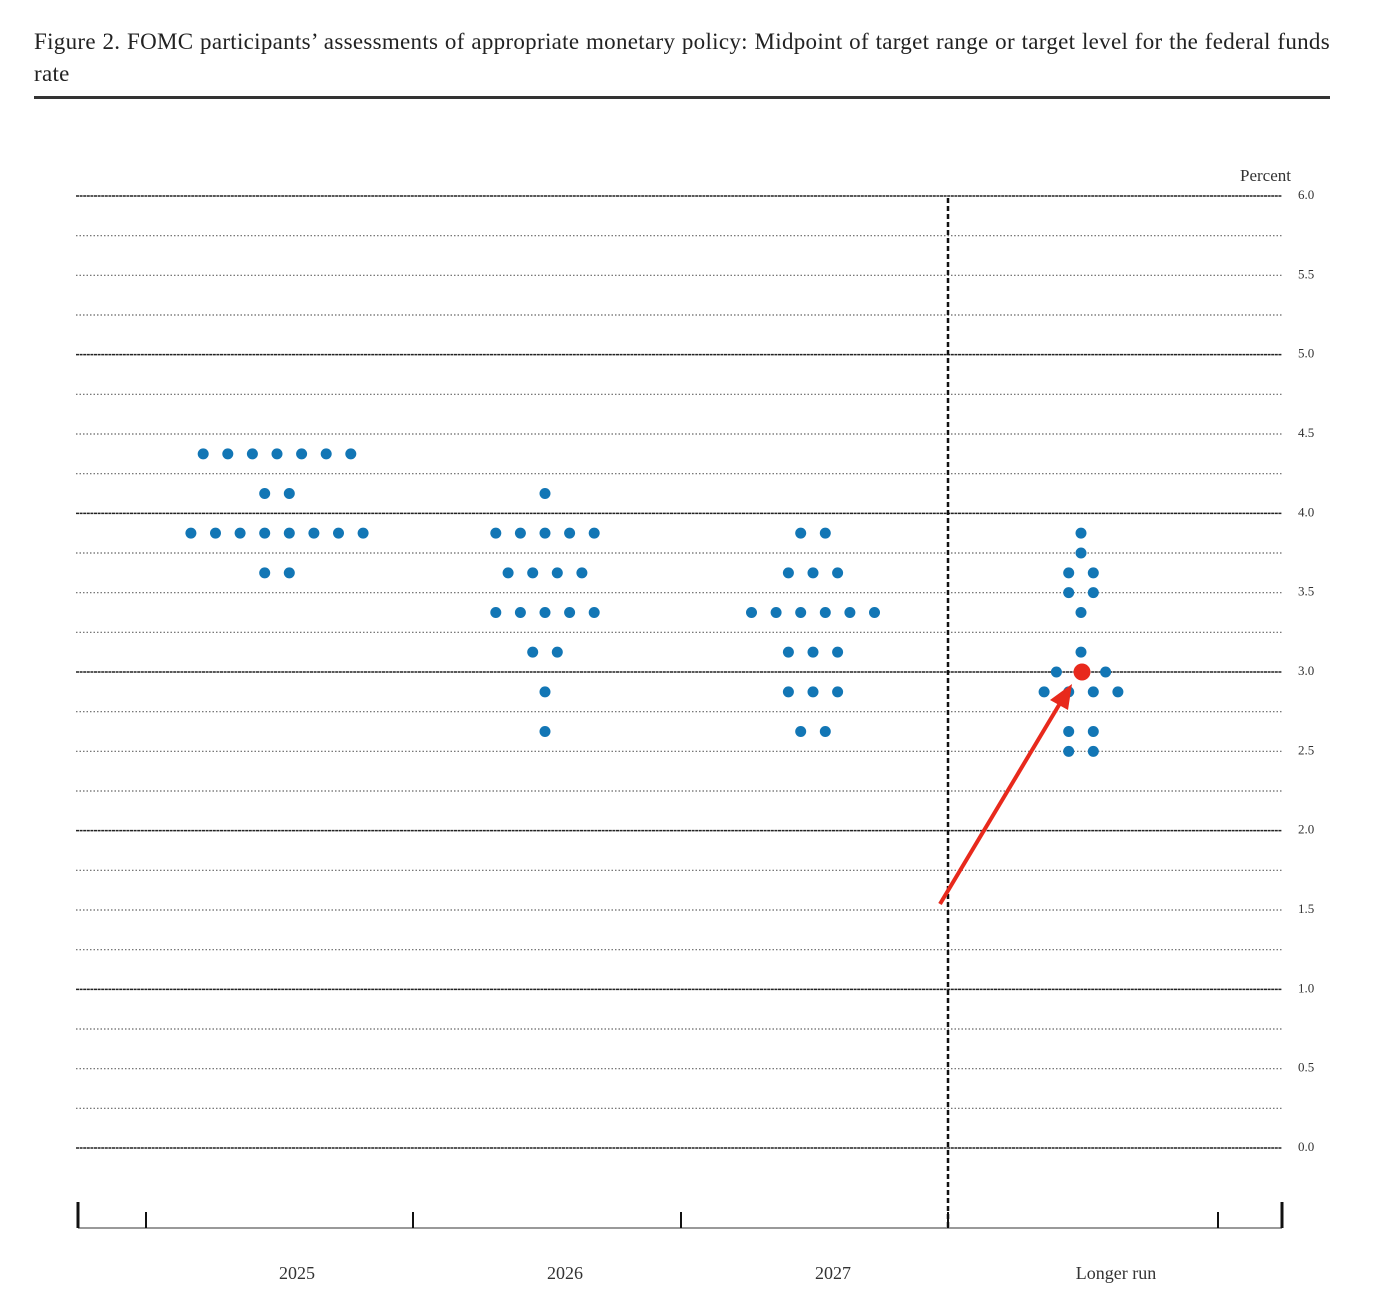 The width and height of the screenshot is (1392, 1306). I want to click on y-tick-label: 5.0, so click(1306, 353).